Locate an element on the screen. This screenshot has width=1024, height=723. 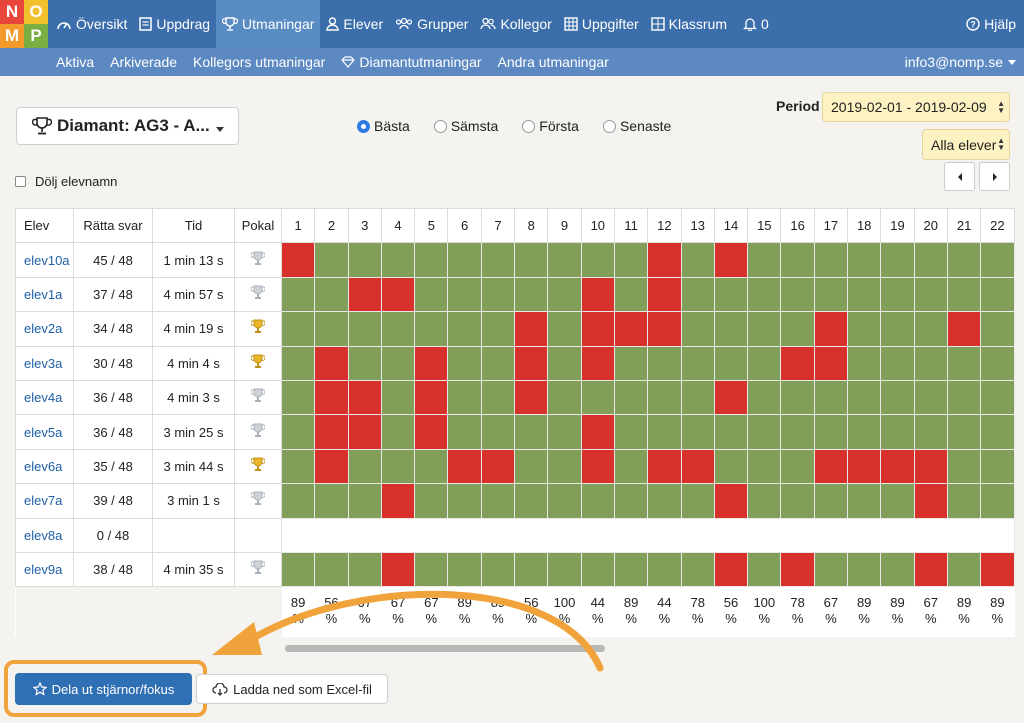
nav-item-notifications: 0 is located at coordinates (756, 24).